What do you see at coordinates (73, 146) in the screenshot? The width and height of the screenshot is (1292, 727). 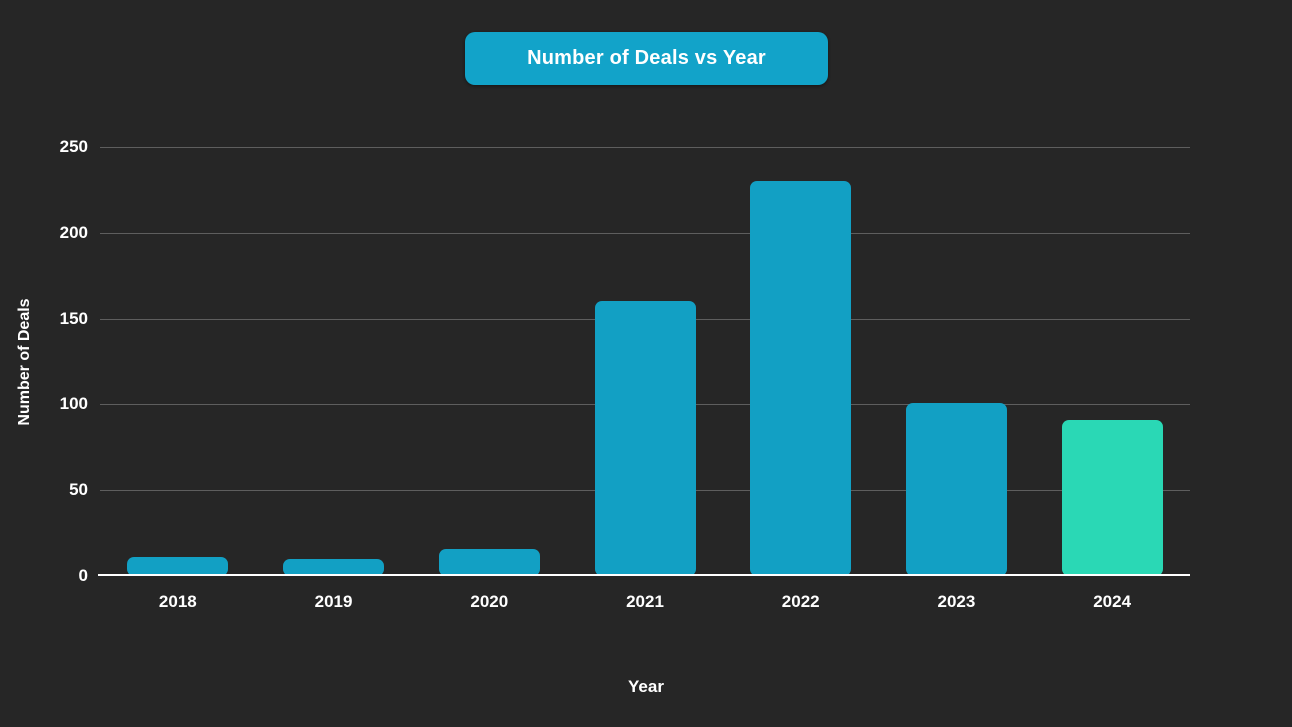 I see `y-tick-250: 250` at bounding box center [73, 146].